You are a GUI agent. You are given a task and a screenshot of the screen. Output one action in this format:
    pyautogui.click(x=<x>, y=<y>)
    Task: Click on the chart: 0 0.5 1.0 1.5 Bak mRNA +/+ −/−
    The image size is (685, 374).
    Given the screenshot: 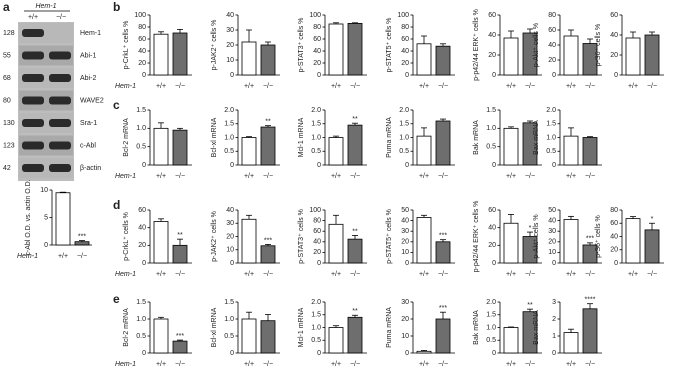 What is the action you would take?
    pyautogui.click(x=507, y=143)
    